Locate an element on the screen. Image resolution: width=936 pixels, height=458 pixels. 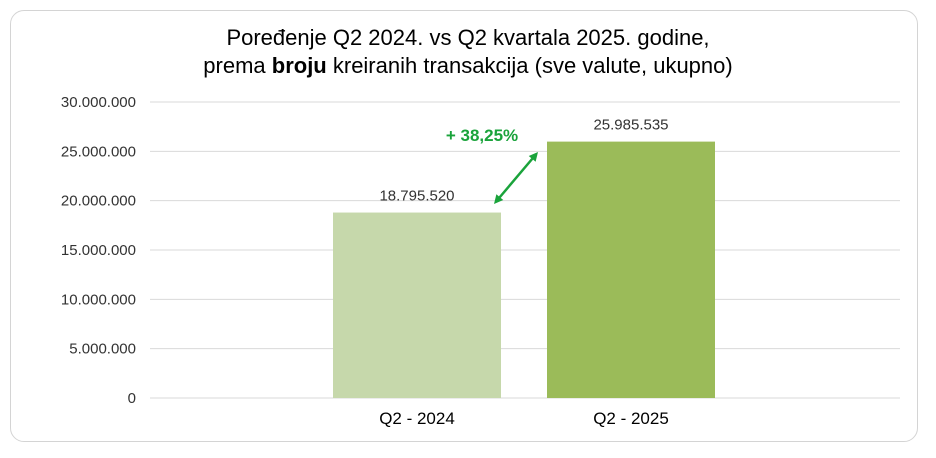
growth-annotation: + 38,25% is located at coordinates (492, 165).